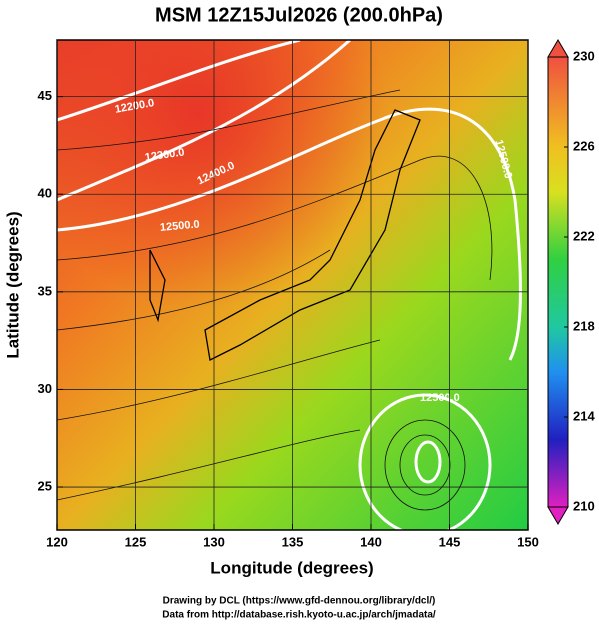 This screenshot has width=599, height=630. Describe the element at coordinates (371, 541) in the screenshot. I see `x-tick-label: 140` at that location.